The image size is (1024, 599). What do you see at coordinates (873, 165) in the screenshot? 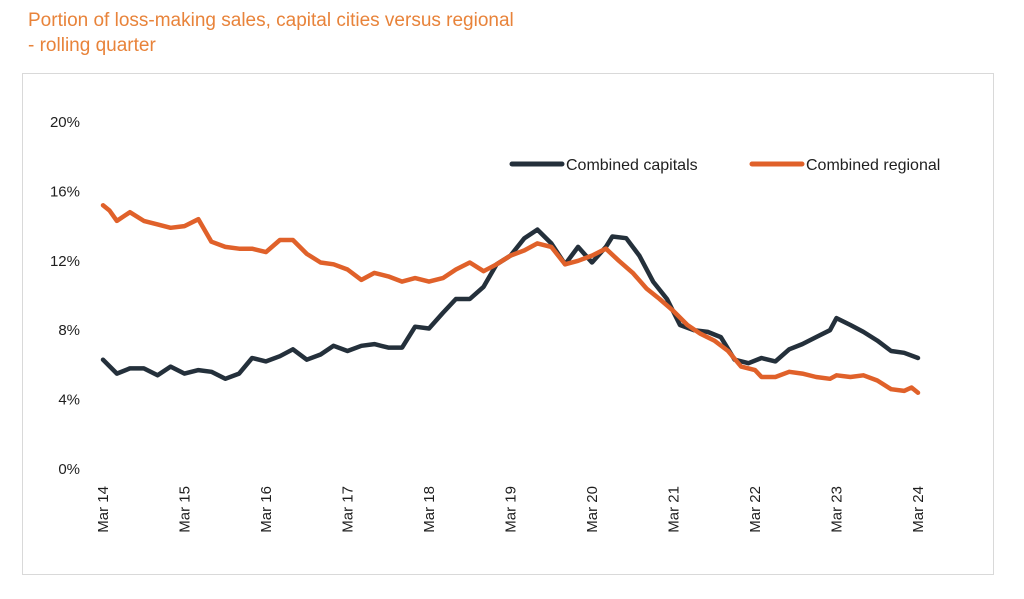
I see `legend-label-combined-regional: Combined regional` at bounding box center [873, 165].